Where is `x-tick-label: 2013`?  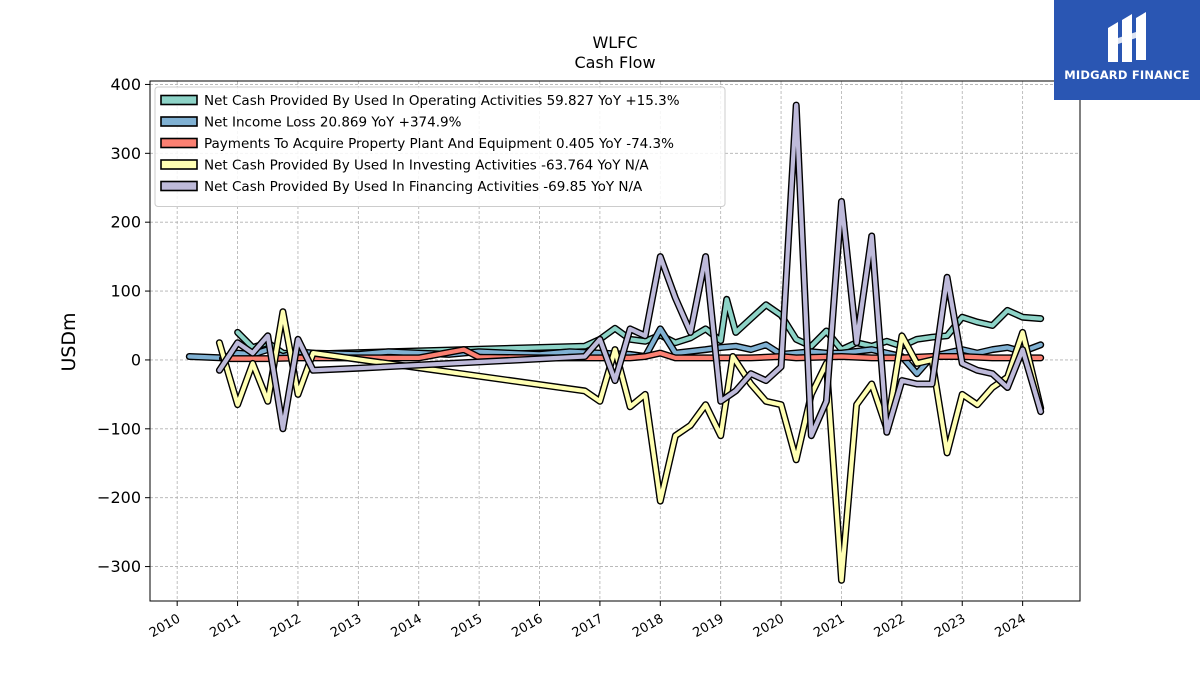 x-tick-label: 2013 is located at coordinates (346, 626).